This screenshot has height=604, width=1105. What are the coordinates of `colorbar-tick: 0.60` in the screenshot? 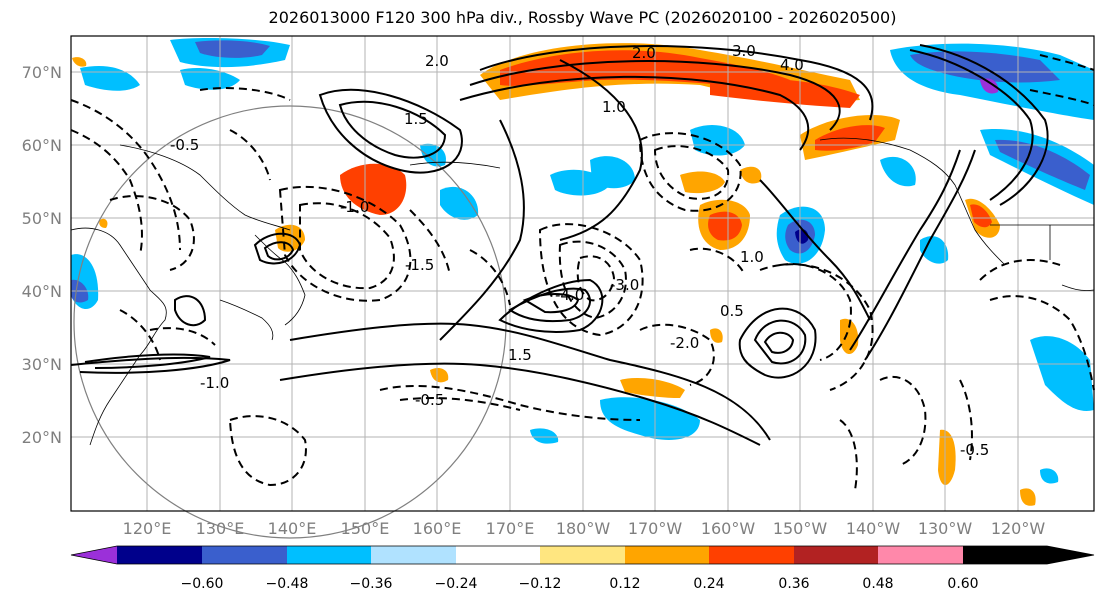 It's located at (962, 584).